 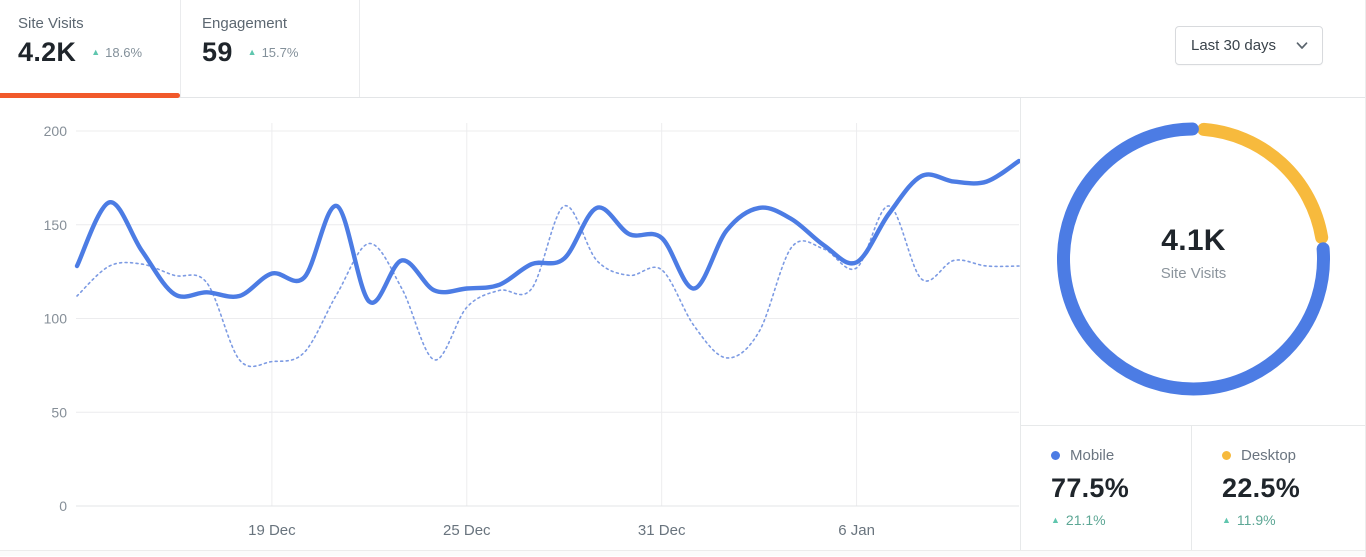 I want to click on legend-delta-value: 21.1%, so click(x=1085, y=520).